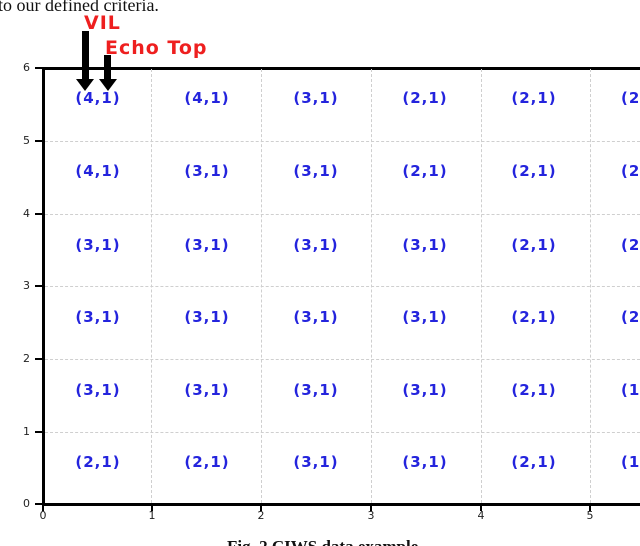 Image resolution: width=640 pixels, height=546 pixels. Describe the element at coordinates (342, 432) in the screenshot. I see `gridline-y1` at that location.